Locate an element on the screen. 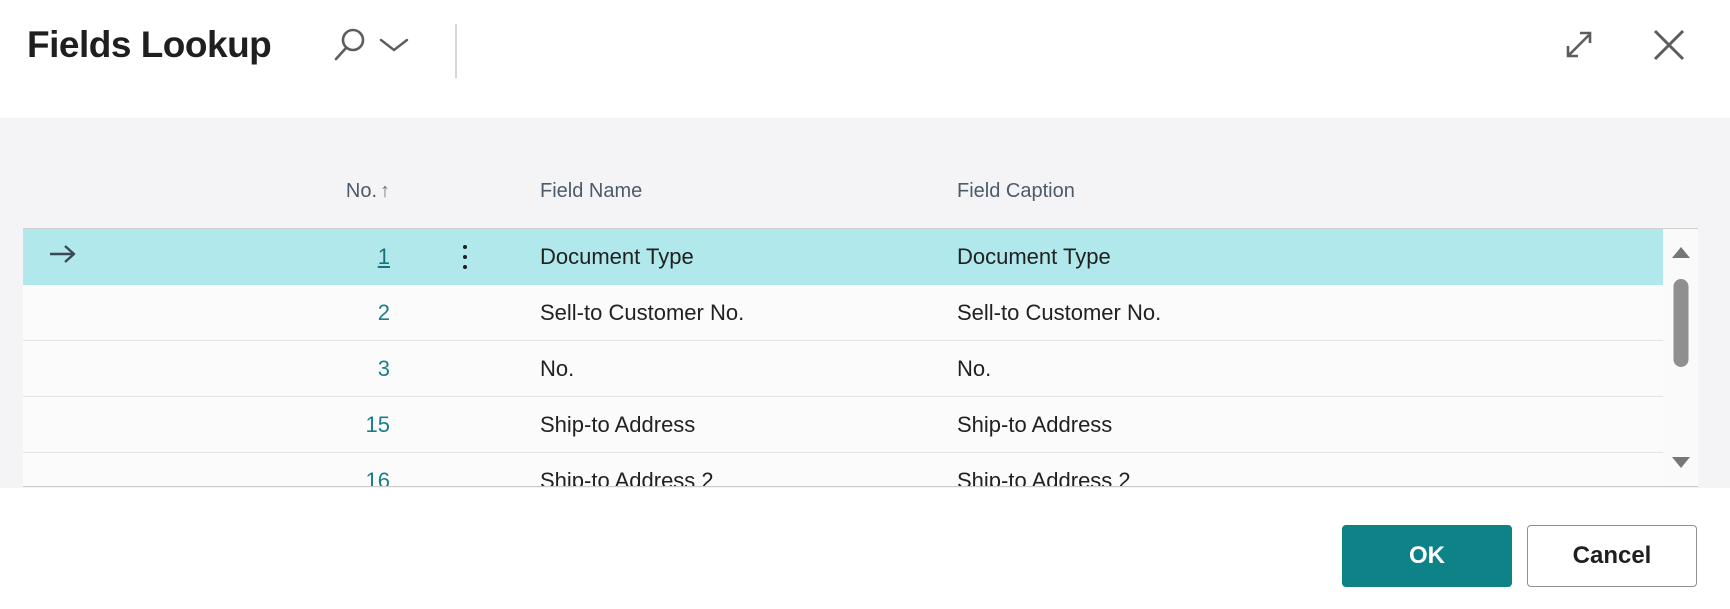  column-header-no: No. ↑ is located at coordinates (367, 191).